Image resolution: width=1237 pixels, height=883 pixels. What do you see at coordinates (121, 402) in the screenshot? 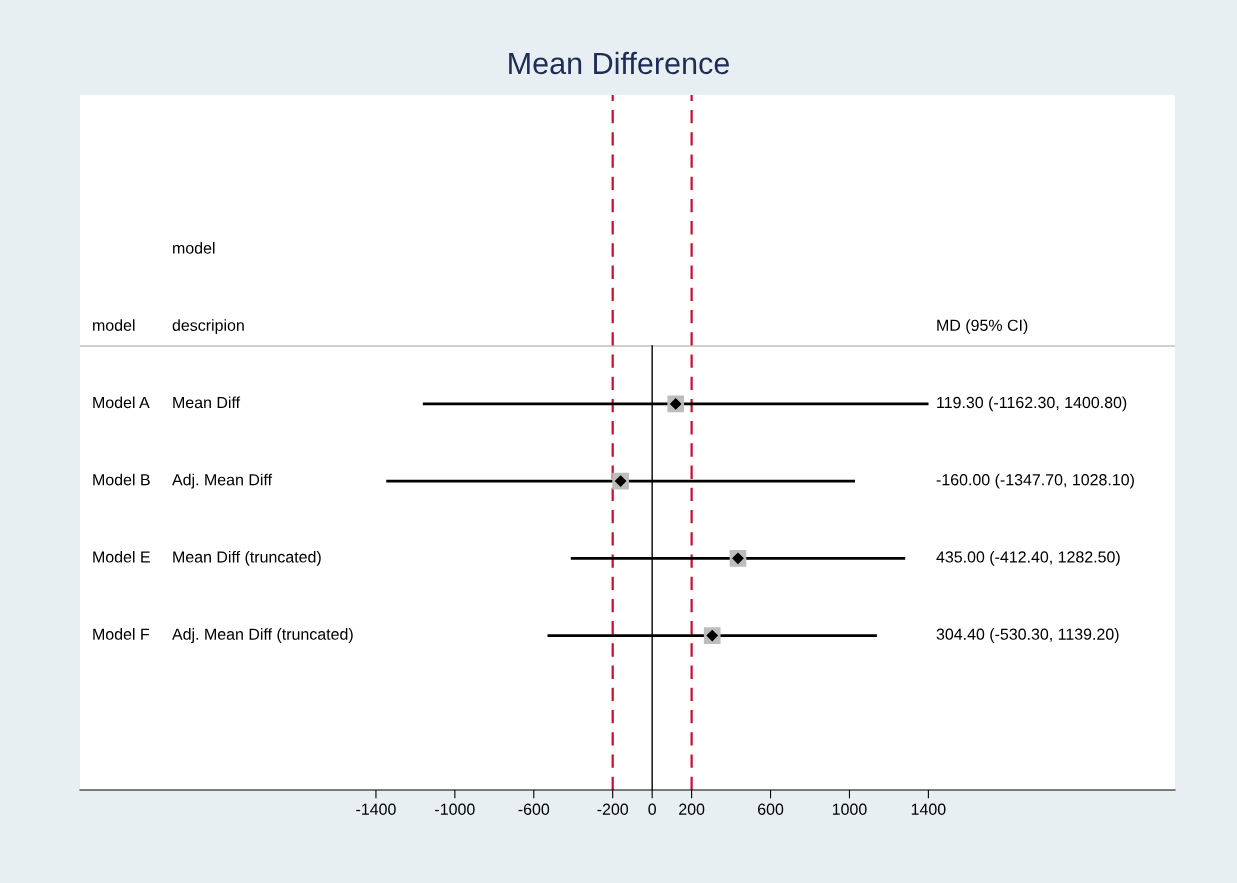
I see `y-tick-label: Model A` at bounding box center [121, 402].